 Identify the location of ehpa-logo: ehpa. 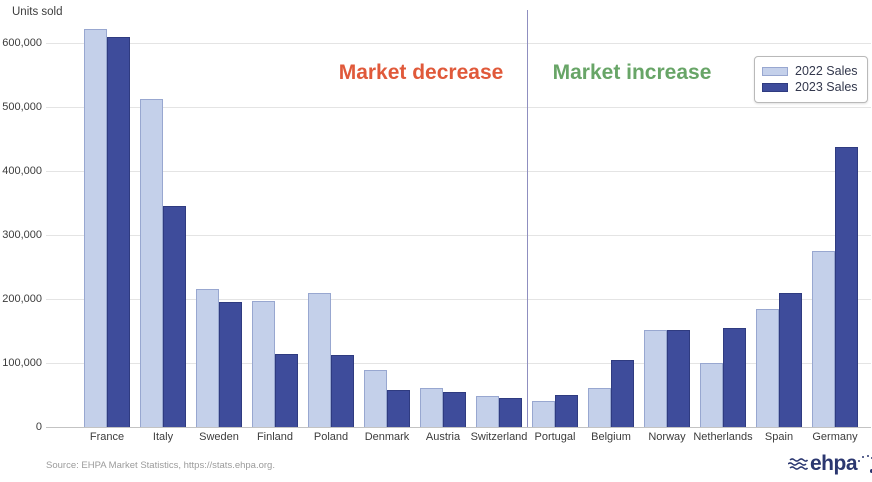
(830, 464).